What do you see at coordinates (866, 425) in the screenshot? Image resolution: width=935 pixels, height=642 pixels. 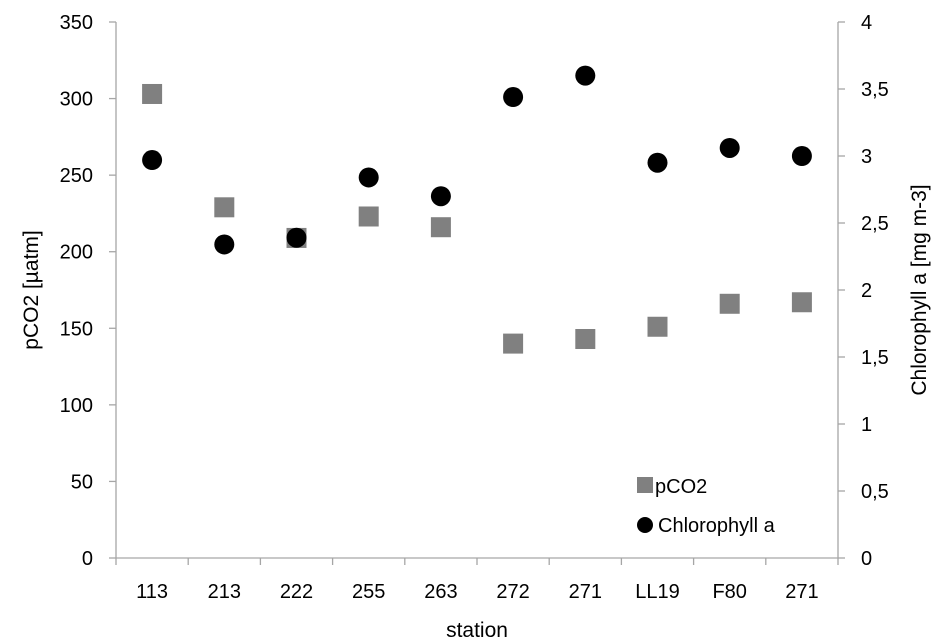 I see `y2-tick-label: 1` at bounding box center [866, 425].